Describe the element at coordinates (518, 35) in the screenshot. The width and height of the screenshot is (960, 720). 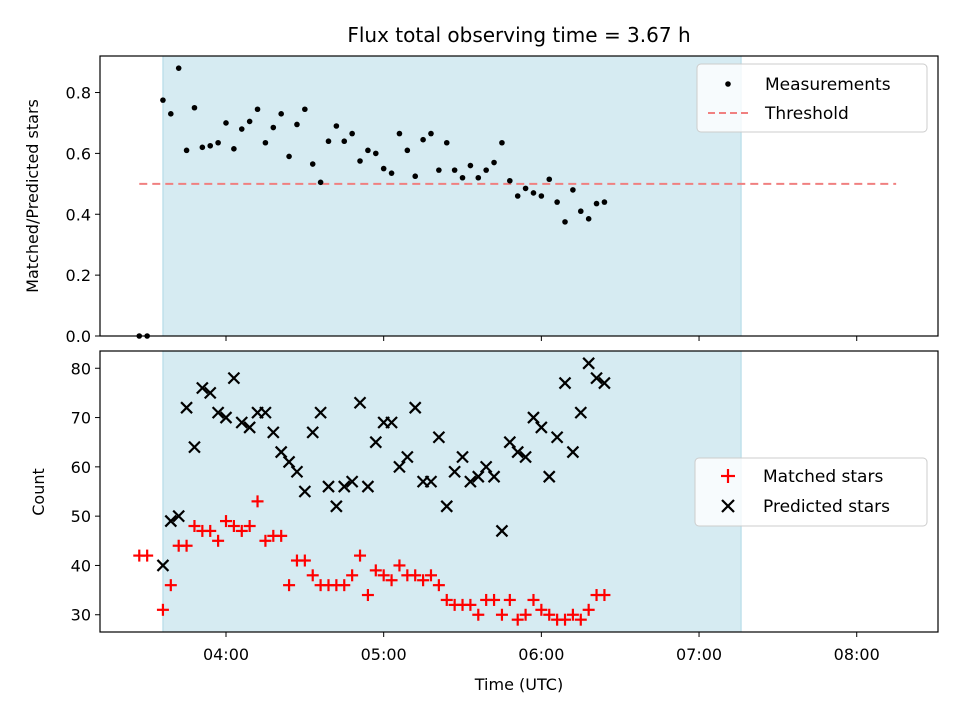
I see `chart-title: Flux total observing time = 3.67 h` at that location.